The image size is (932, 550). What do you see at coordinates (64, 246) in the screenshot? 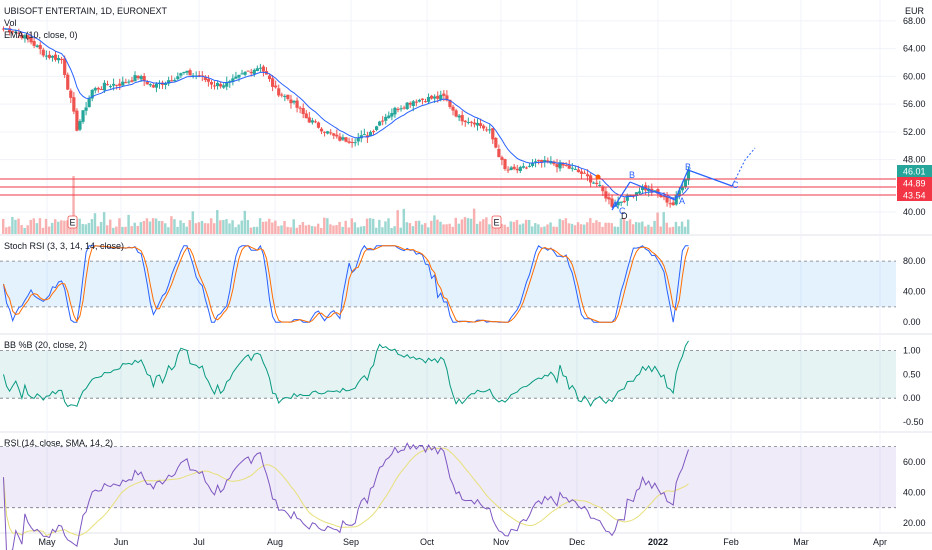
I see `stoch-rsi-label: Stoch RSI (3, 3, 14, 14, close)` at bounding box center [64, 246].